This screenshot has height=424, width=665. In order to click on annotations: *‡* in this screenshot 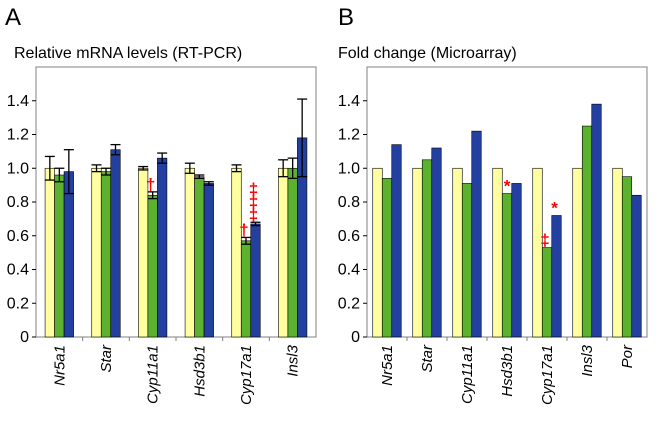, I will do `click(531, 213)`.